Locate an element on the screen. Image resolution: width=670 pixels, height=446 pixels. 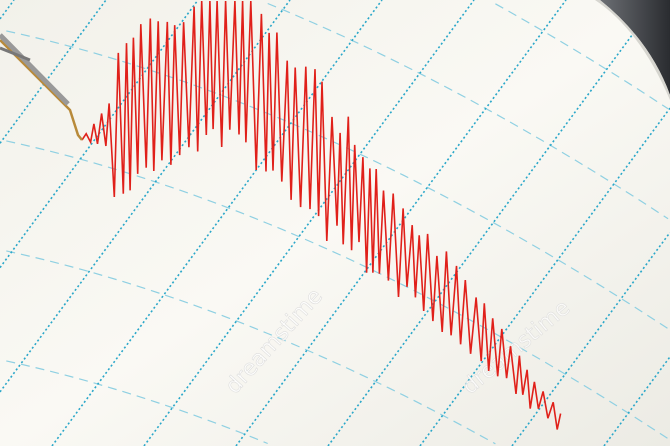
drum-edge is located at coordinates (635, 47).